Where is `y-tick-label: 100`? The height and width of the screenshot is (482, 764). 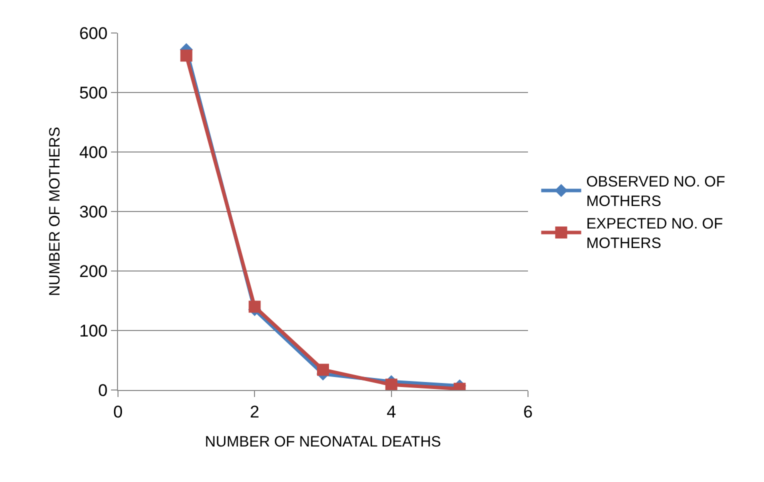 y-tick-label: 100 is located at coordinates (93, 330).